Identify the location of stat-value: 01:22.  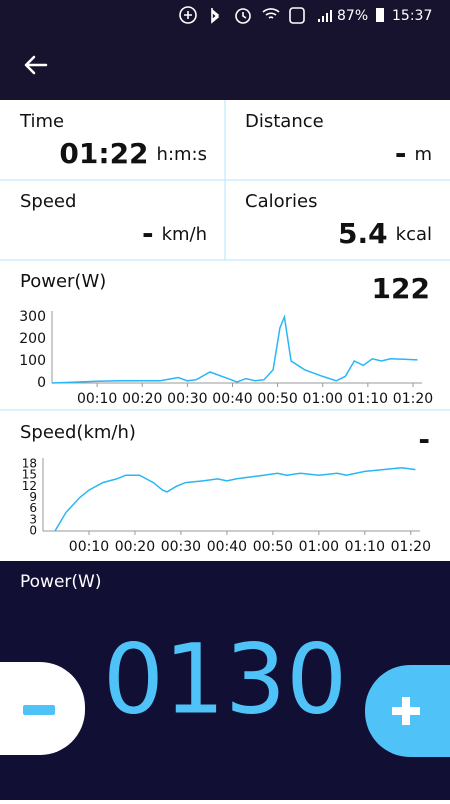
(103, 153).